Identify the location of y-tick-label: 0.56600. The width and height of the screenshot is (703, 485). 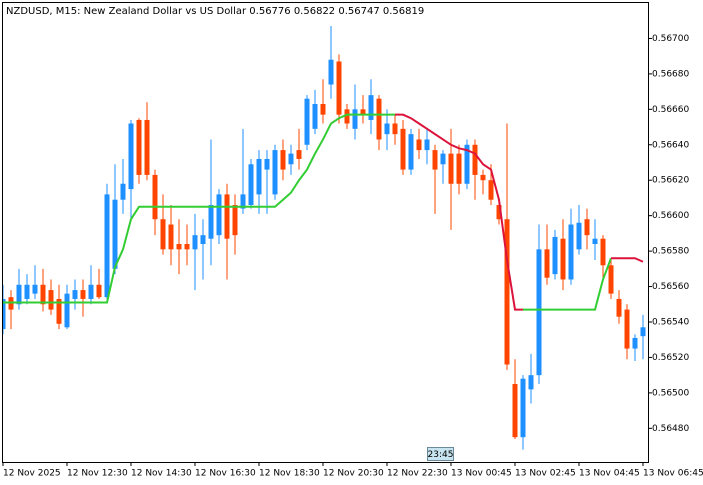
(670, 216).